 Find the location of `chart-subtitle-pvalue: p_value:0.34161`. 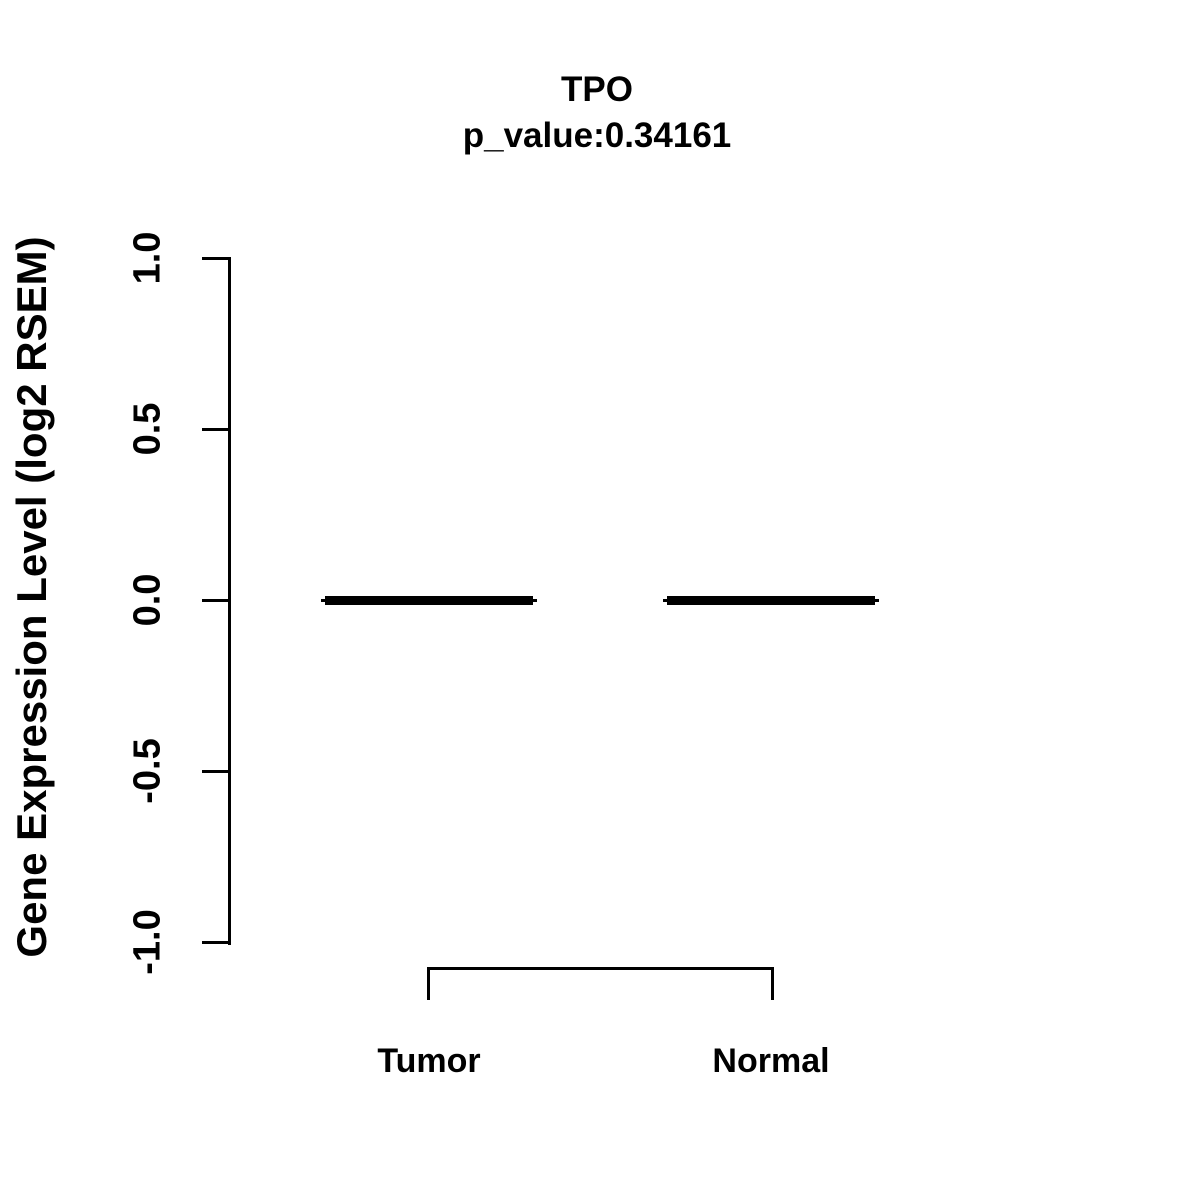

chart-subtitle-pvalue: p_value:0.34161 is located at coordinates (597, 135).